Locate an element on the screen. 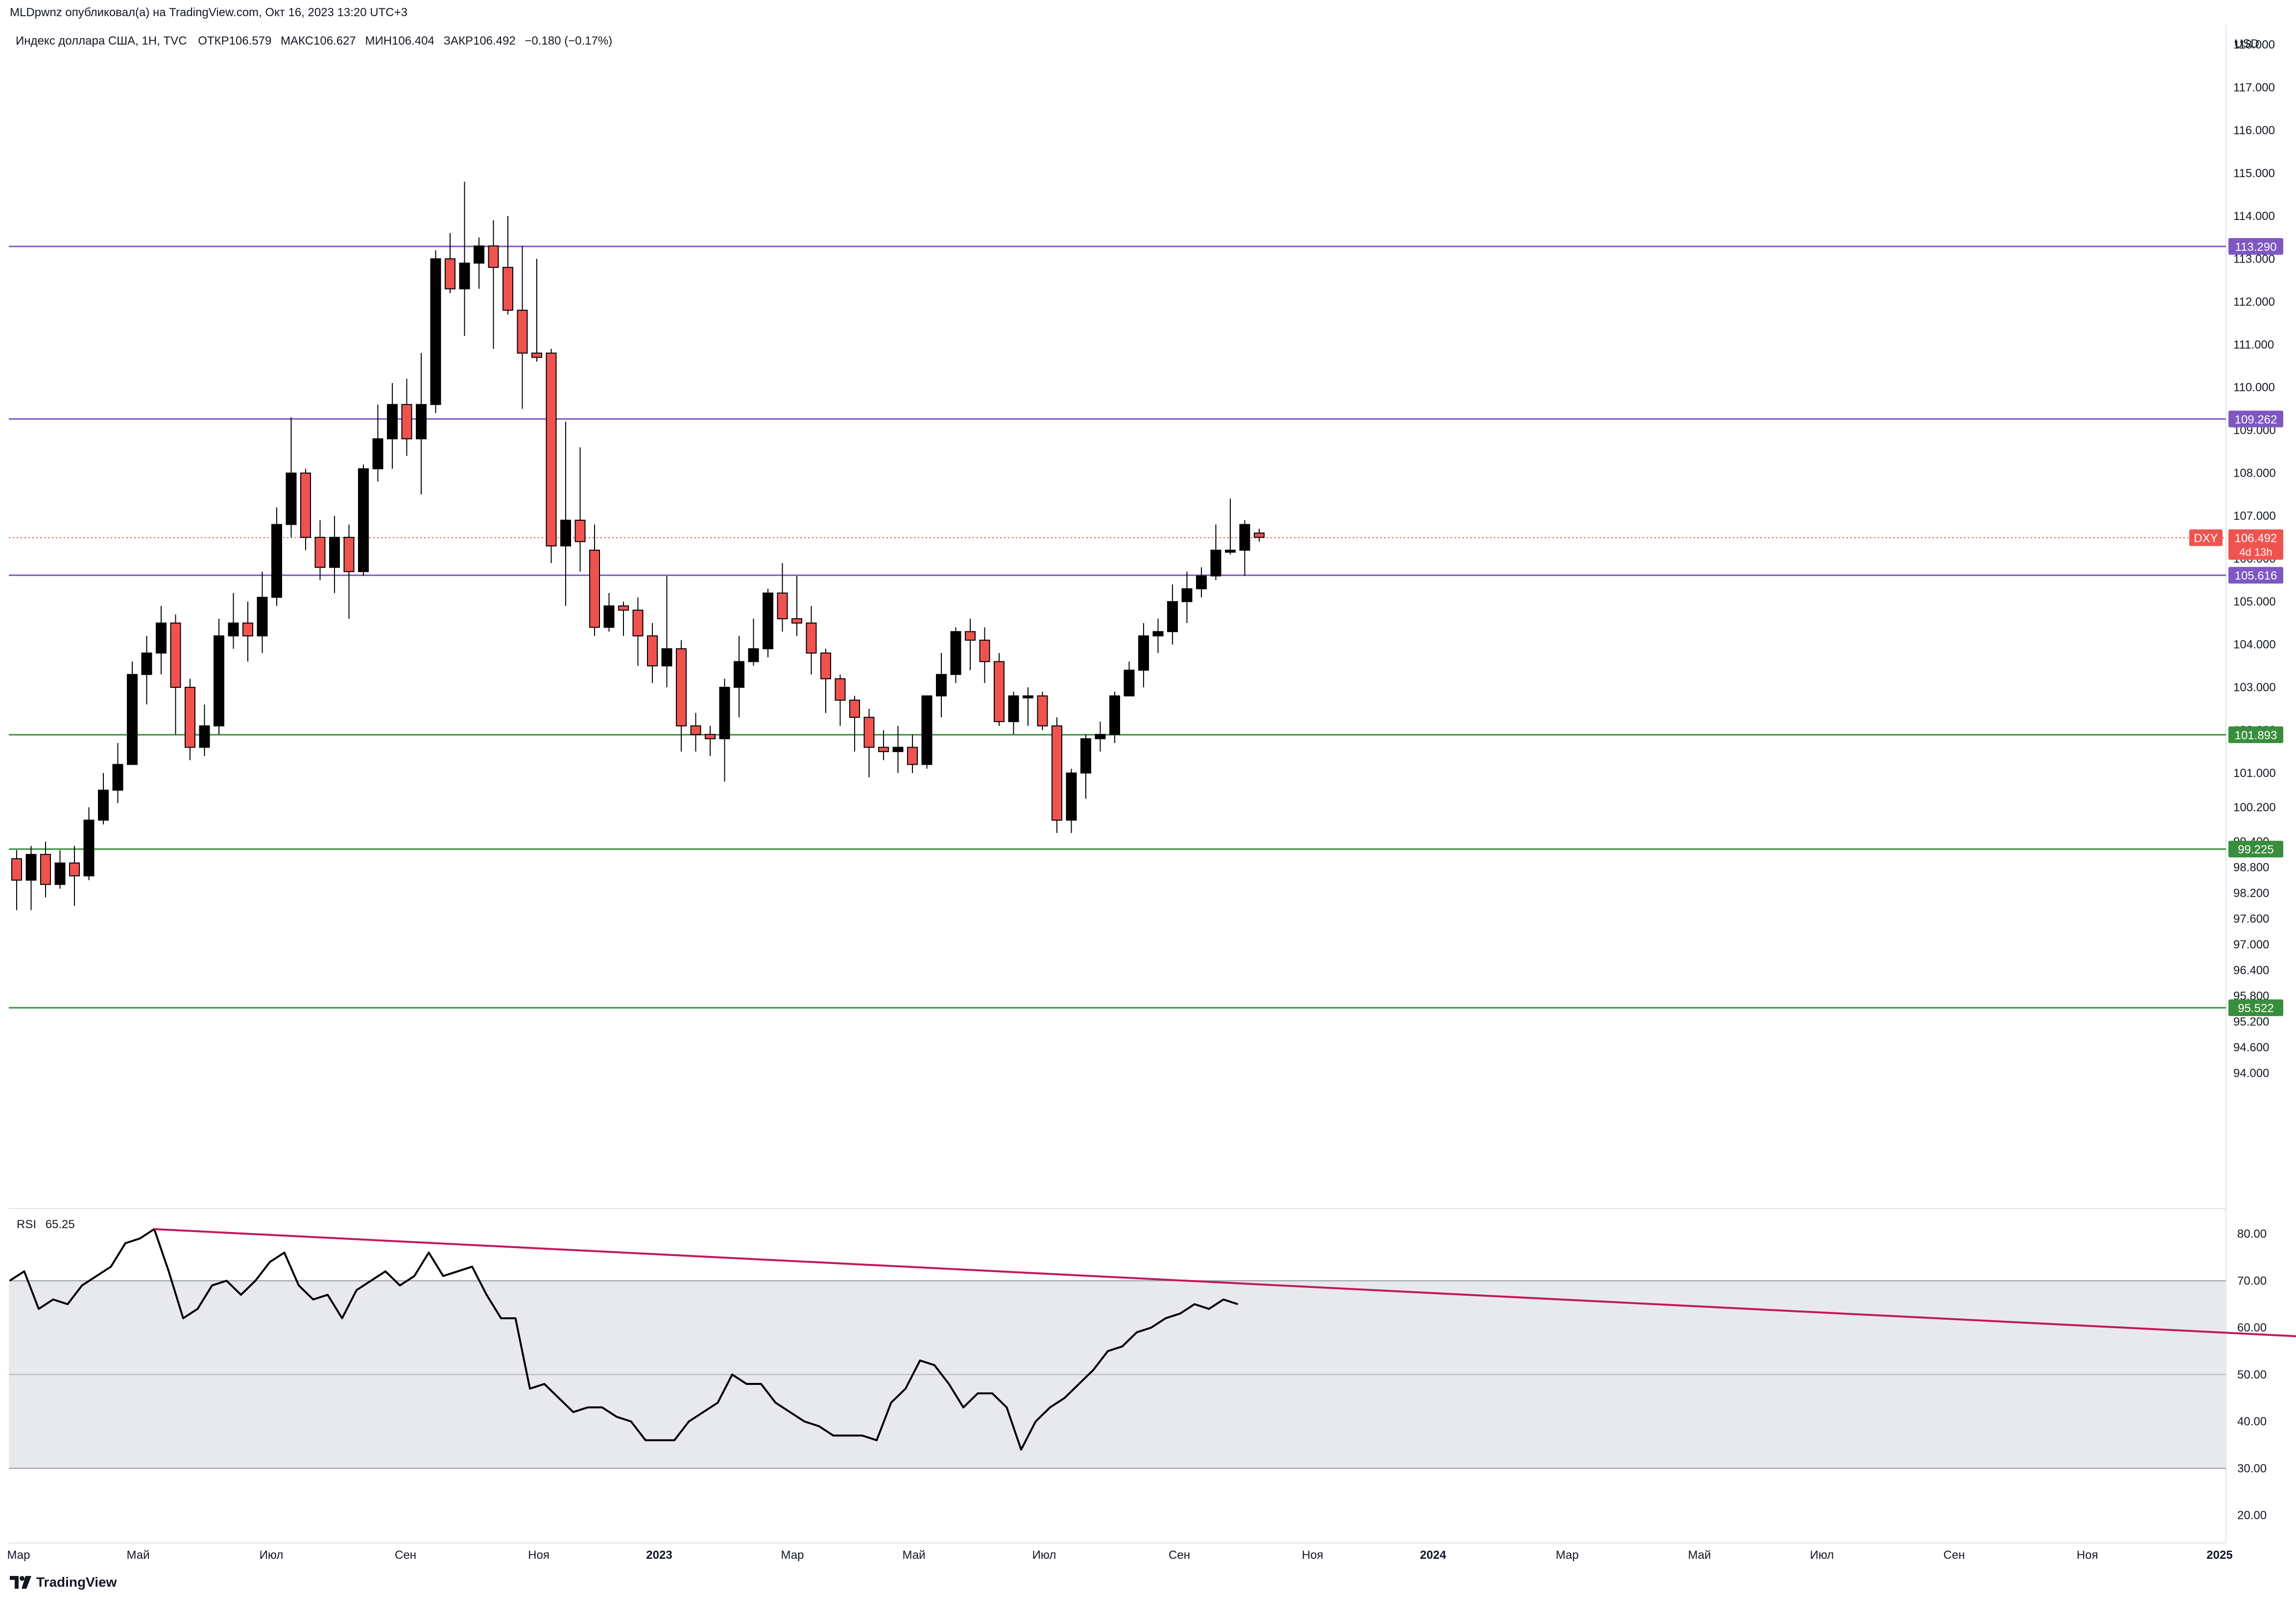 This screenshot has height=1598, width=2296. rsi-line is located at coordinates (624, 1339).